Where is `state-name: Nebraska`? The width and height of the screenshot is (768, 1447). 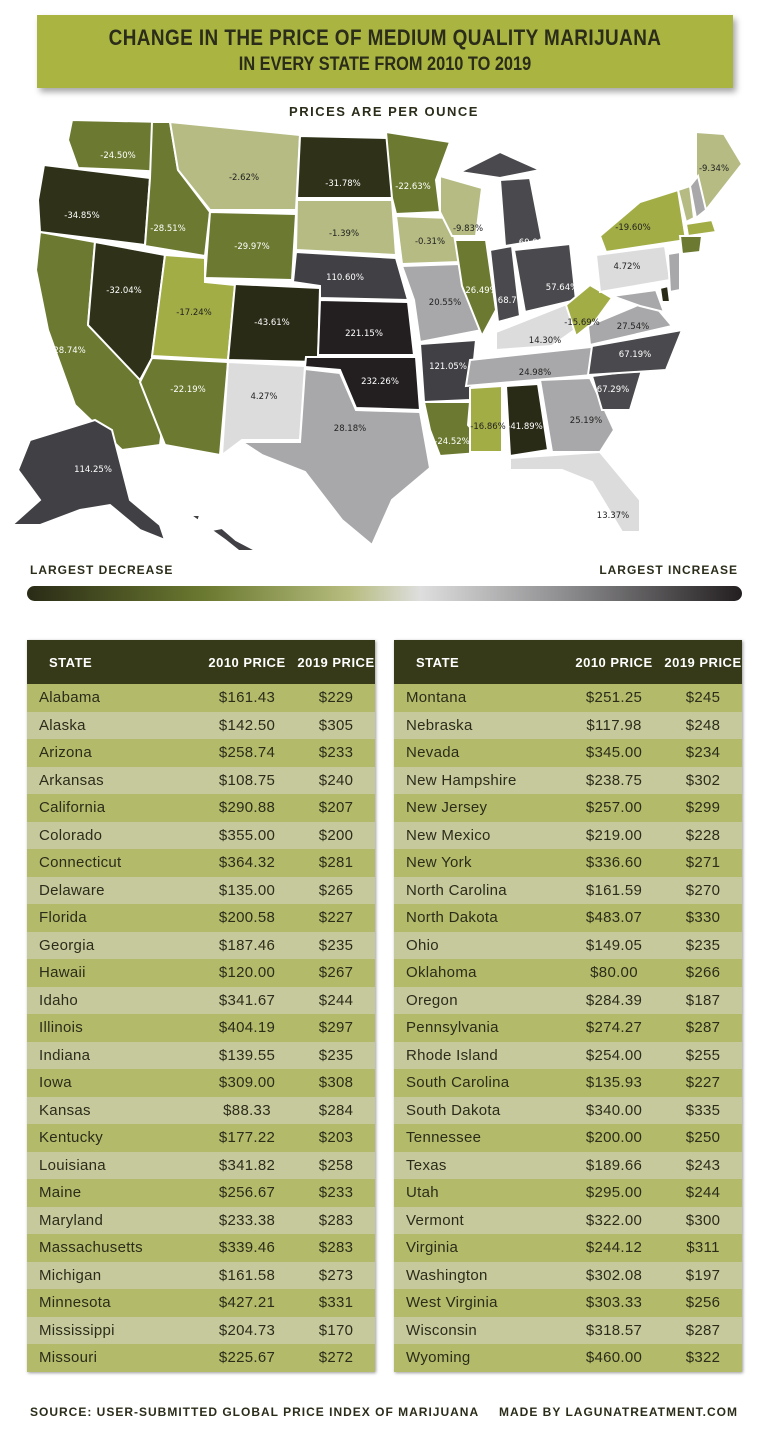
state-name: Nebraska is located at coordinates (439, 725).